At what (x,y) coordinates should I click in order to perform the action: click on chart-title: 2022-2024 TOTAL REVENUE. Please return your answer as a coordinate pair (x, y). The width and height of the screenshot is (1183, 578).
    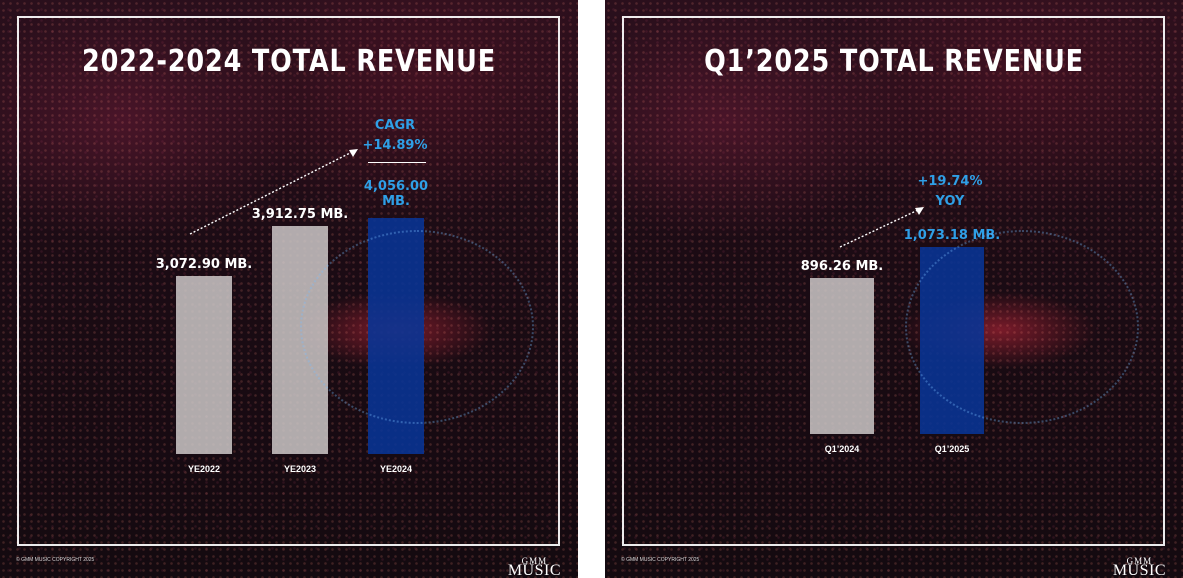
    Looking at the image, I should click on (288, 61).